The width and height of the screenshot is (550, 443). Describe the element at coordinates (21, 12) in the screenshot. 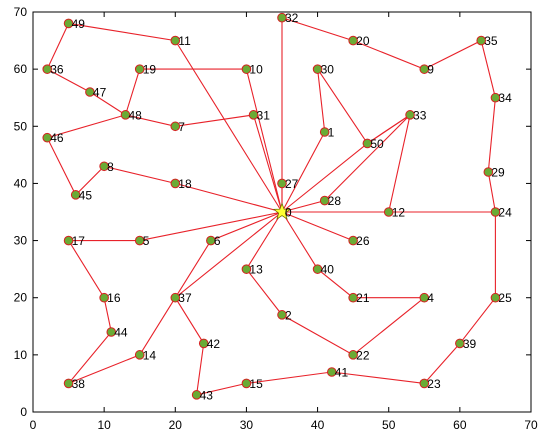

I see `y-tick-label: 70` at that location.